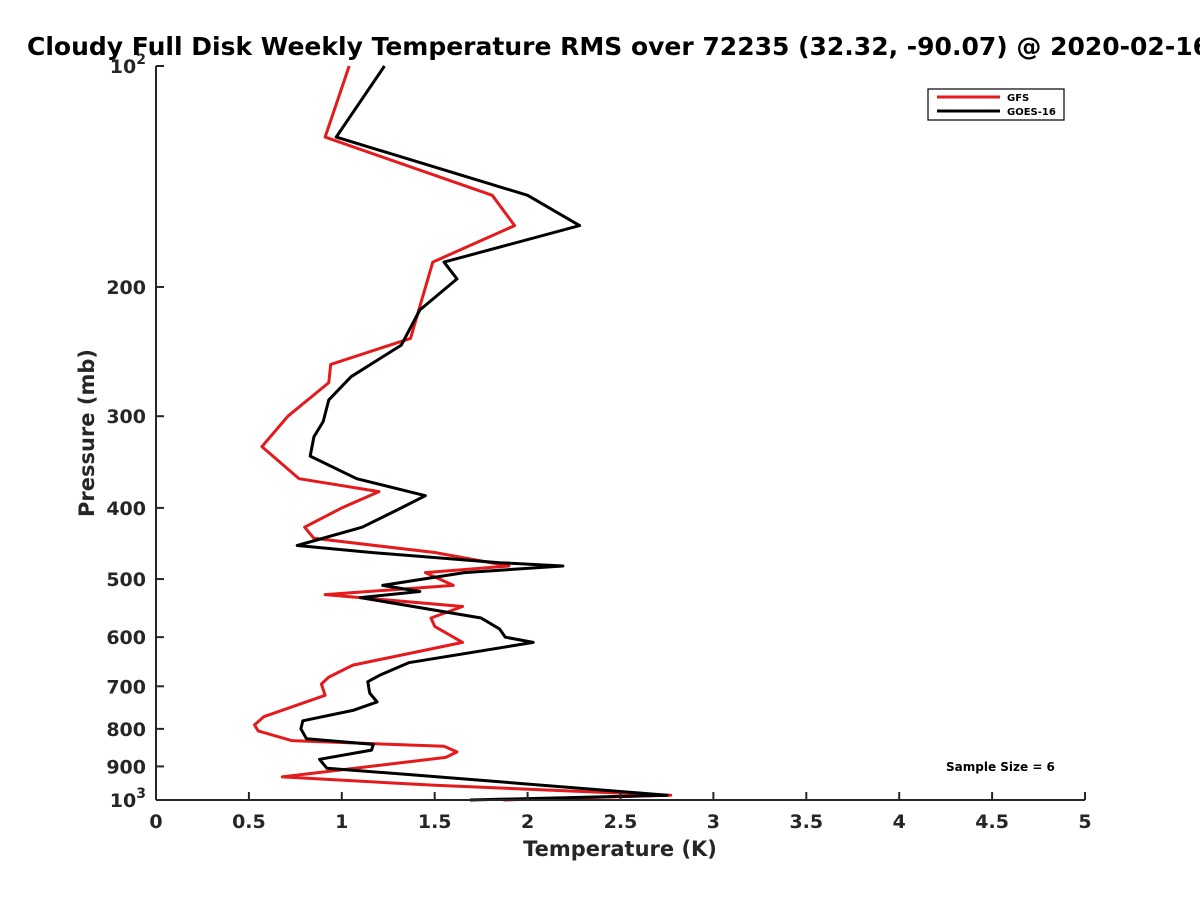  Describe the element at coordinates (992, 822) in the screenshot. I see `x-tick-label: 4.5` at that location.